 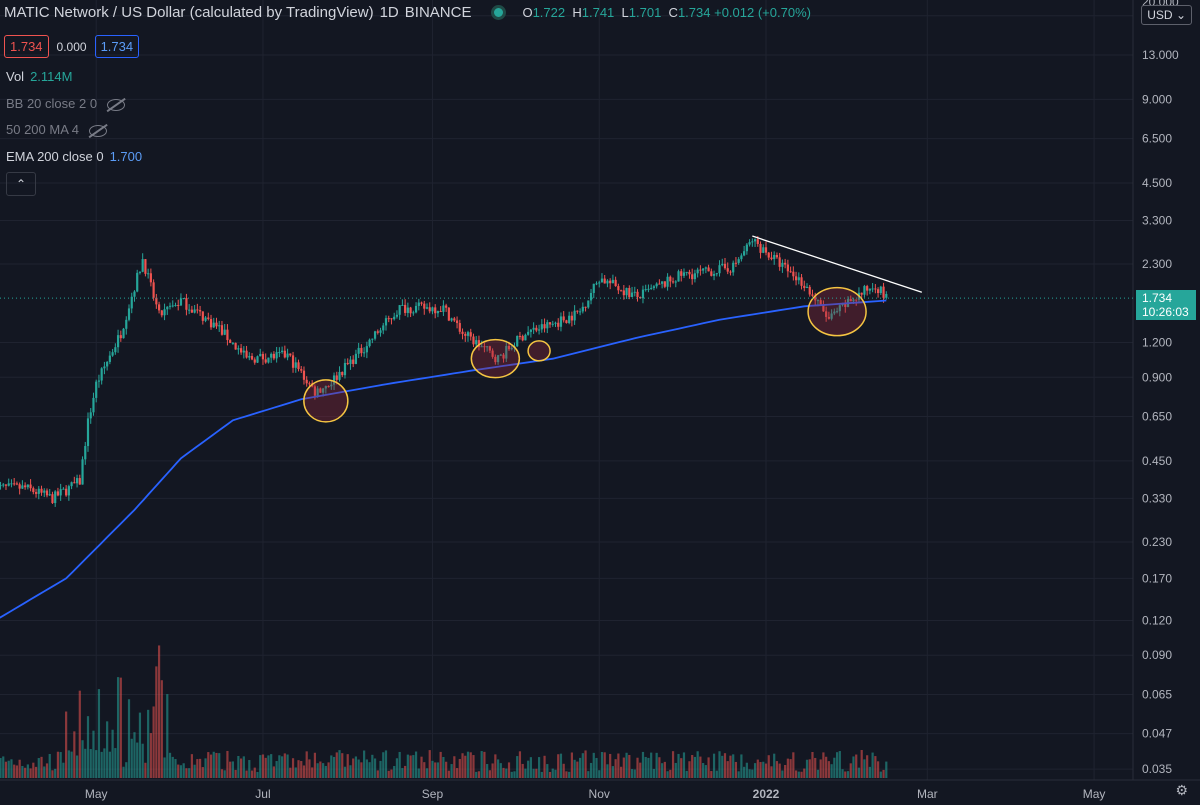 What do you see at coordinates (66, 103) in the screenshot?
I see `indicator-bb: BB 20 close 2 0` at bounding box center [66, 103].